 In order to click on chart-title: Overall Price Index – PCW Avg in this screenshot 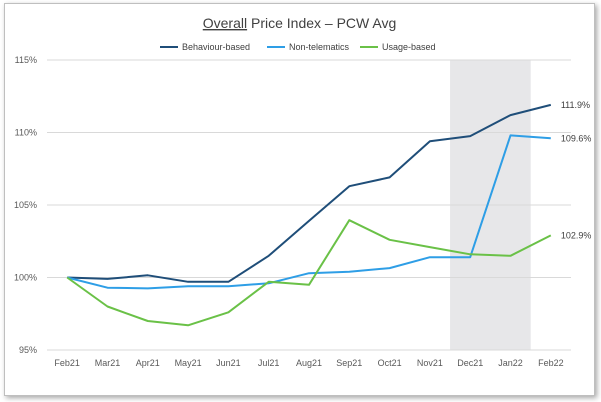, I will do `click(300, 23)`.